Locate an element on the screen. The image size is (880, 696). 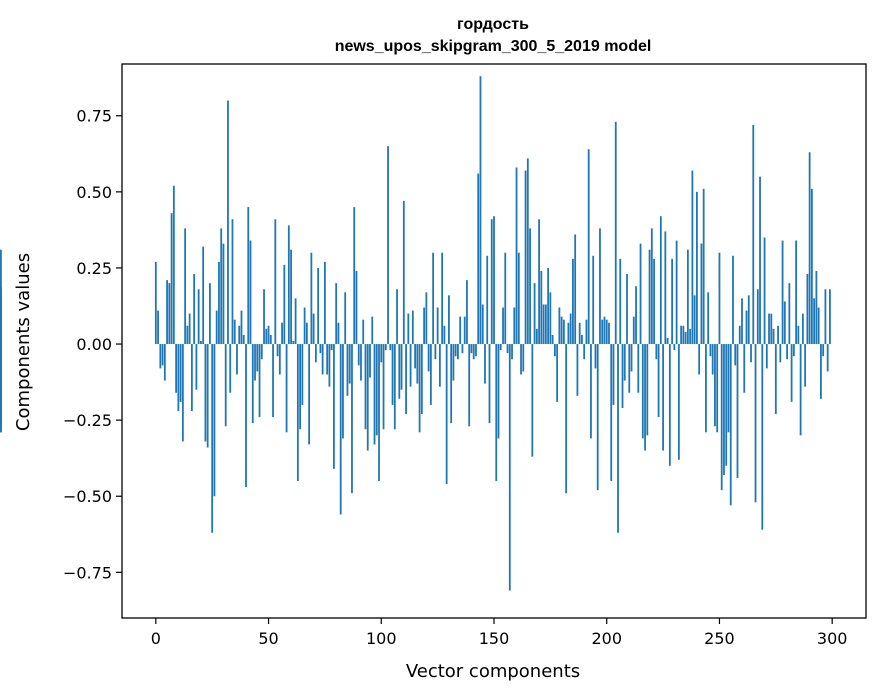
x-tick-label: 200 is located at coordinates (606, 638).